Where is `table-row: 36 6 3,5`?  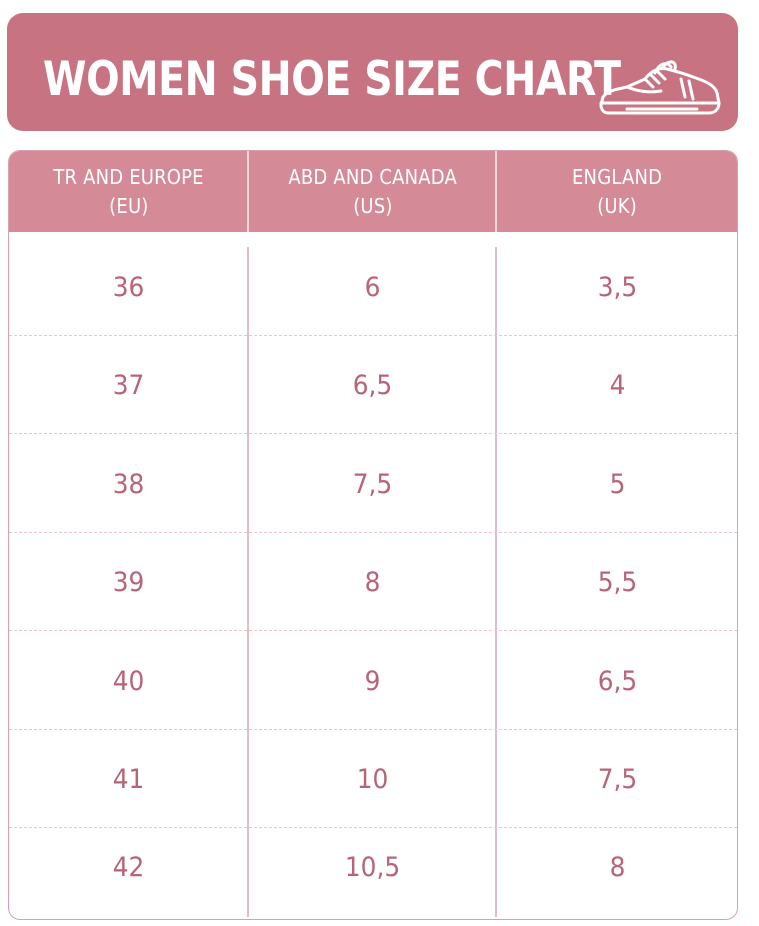 table-row: 36 6 3,5 is located at coordinates (373, 287).